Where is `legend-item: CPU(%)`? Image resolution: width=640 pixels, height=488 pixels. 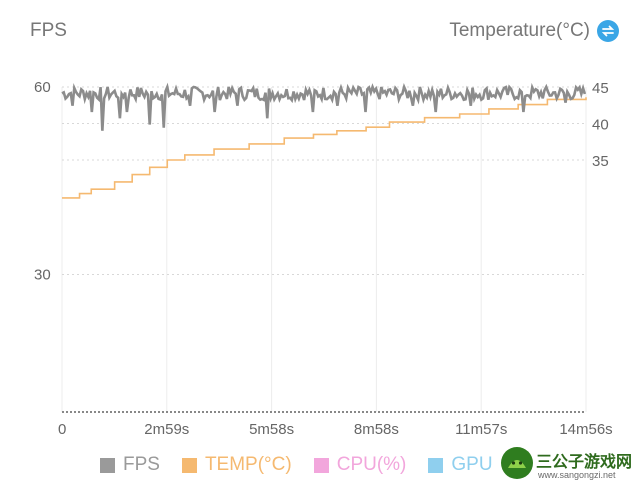 legend-item: CPU(%) is located at coordinates (360, 465).